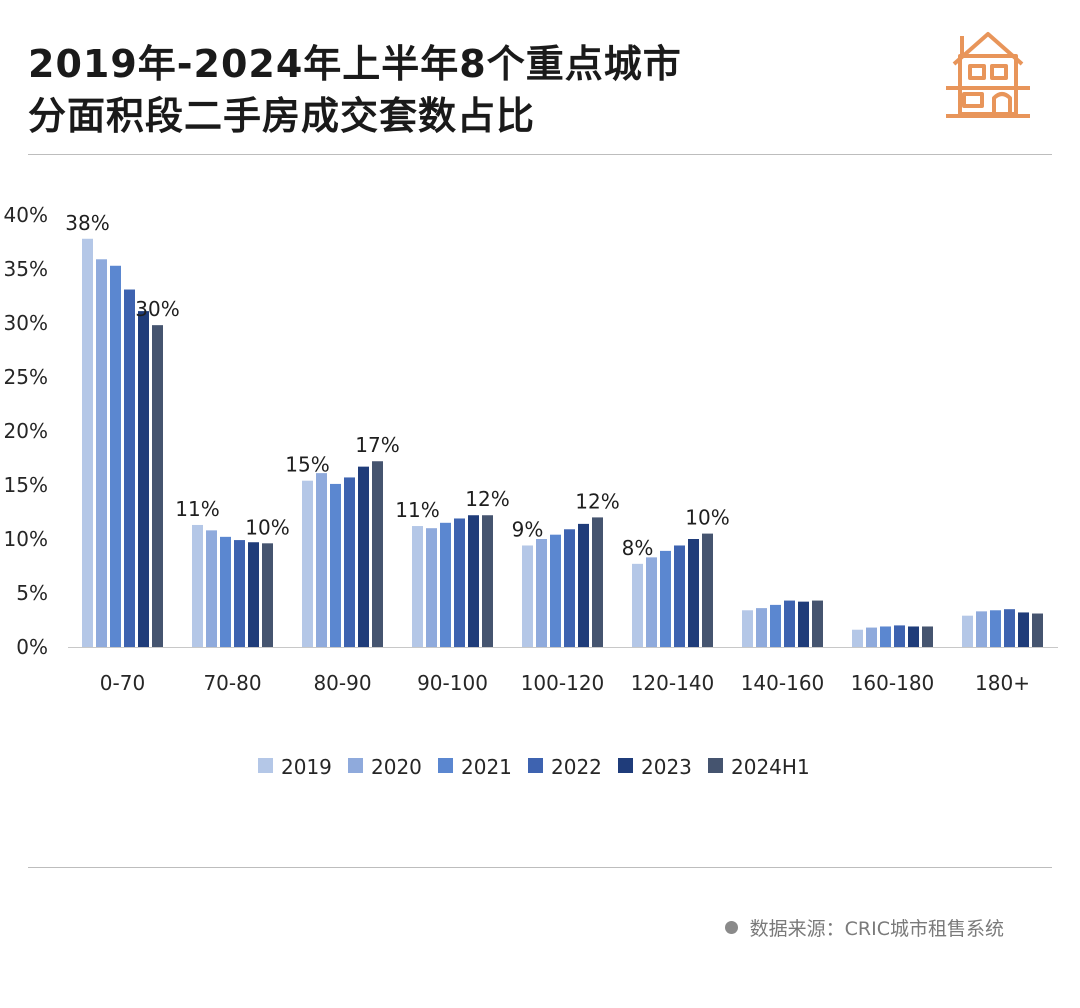  What do you see at coordinates (1009, 628) in the screenshot?
I see `bar-2022-180+` at bounding box center [1009, 628].